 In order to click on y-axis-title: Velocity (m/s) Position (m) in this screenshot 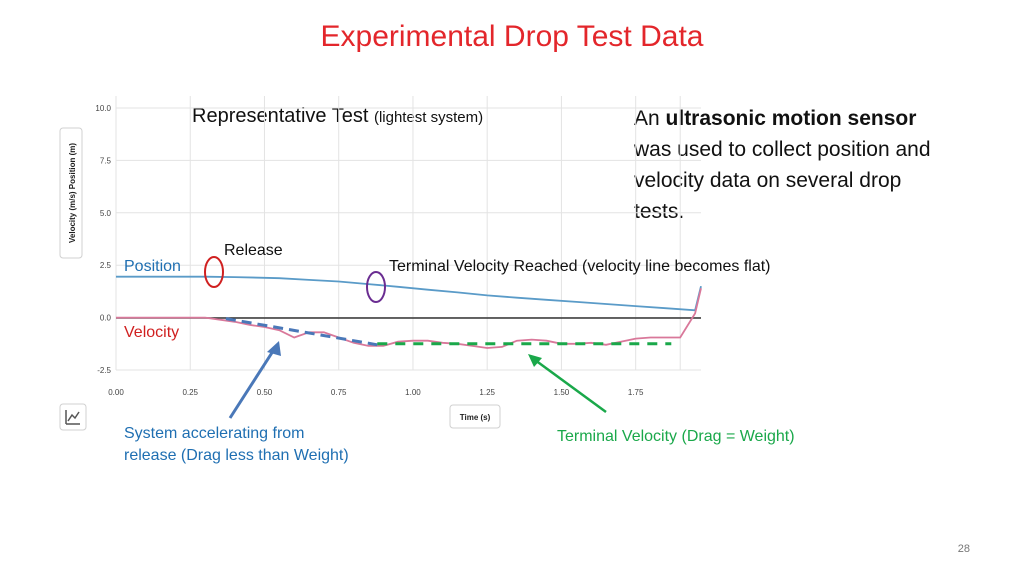, I will do `click(72, 193)`.